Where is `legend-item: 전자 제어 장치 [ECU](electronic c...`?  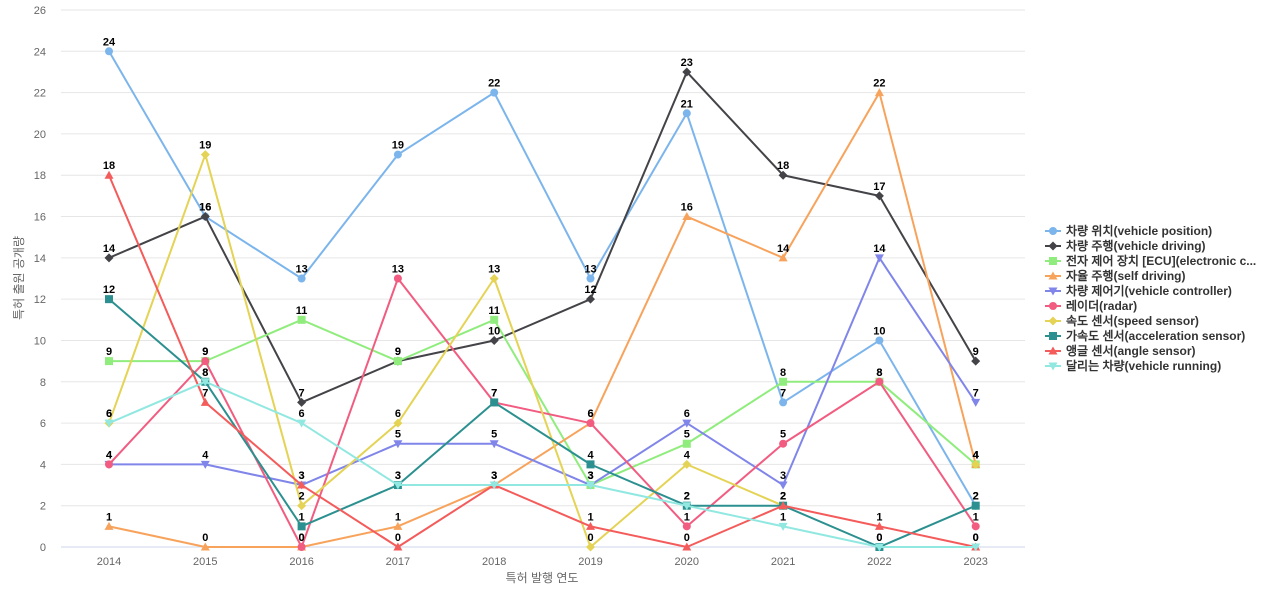 legend-item: 전자 제어 장치 [ECU](electronic c... is located at coordinates (1150, 260).